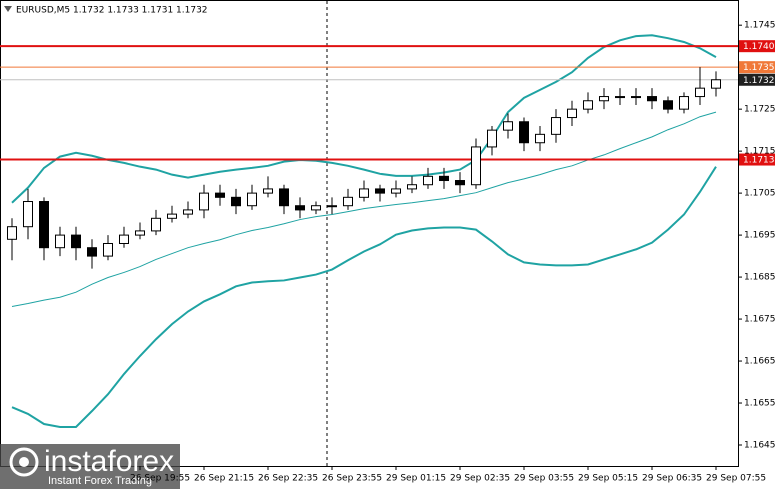 This screenshot has height=489, width=781. What do you see at coordinates (109, 461) in the screenshot?
I see `watermark-brand: instaforex` at bounding box center [109, 461].